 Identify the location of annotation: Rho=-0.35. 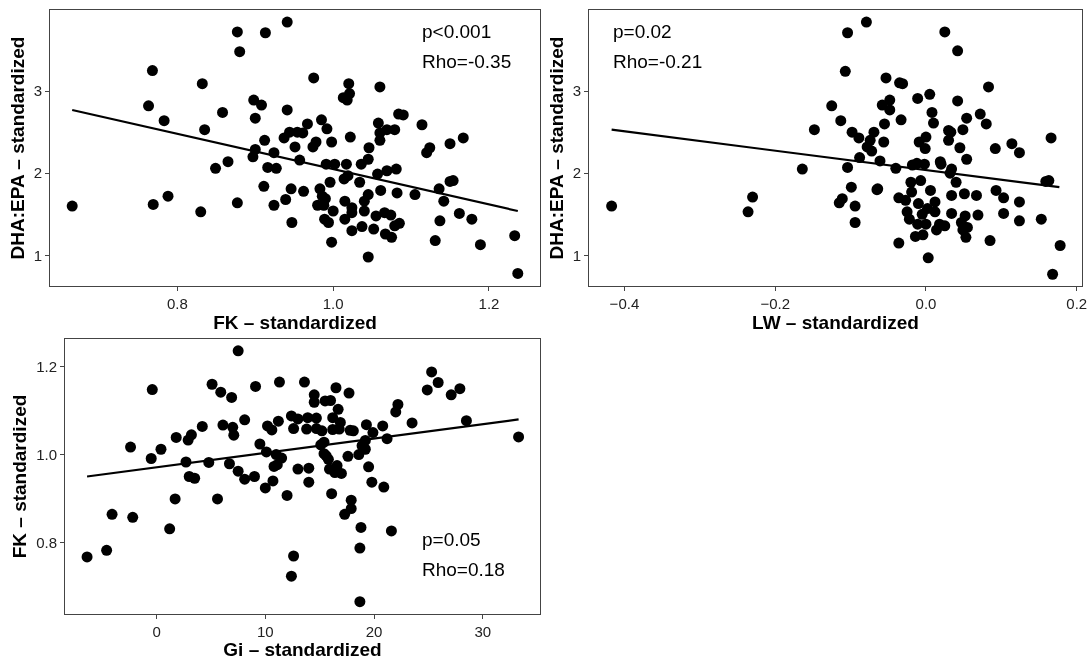
(467, 61).